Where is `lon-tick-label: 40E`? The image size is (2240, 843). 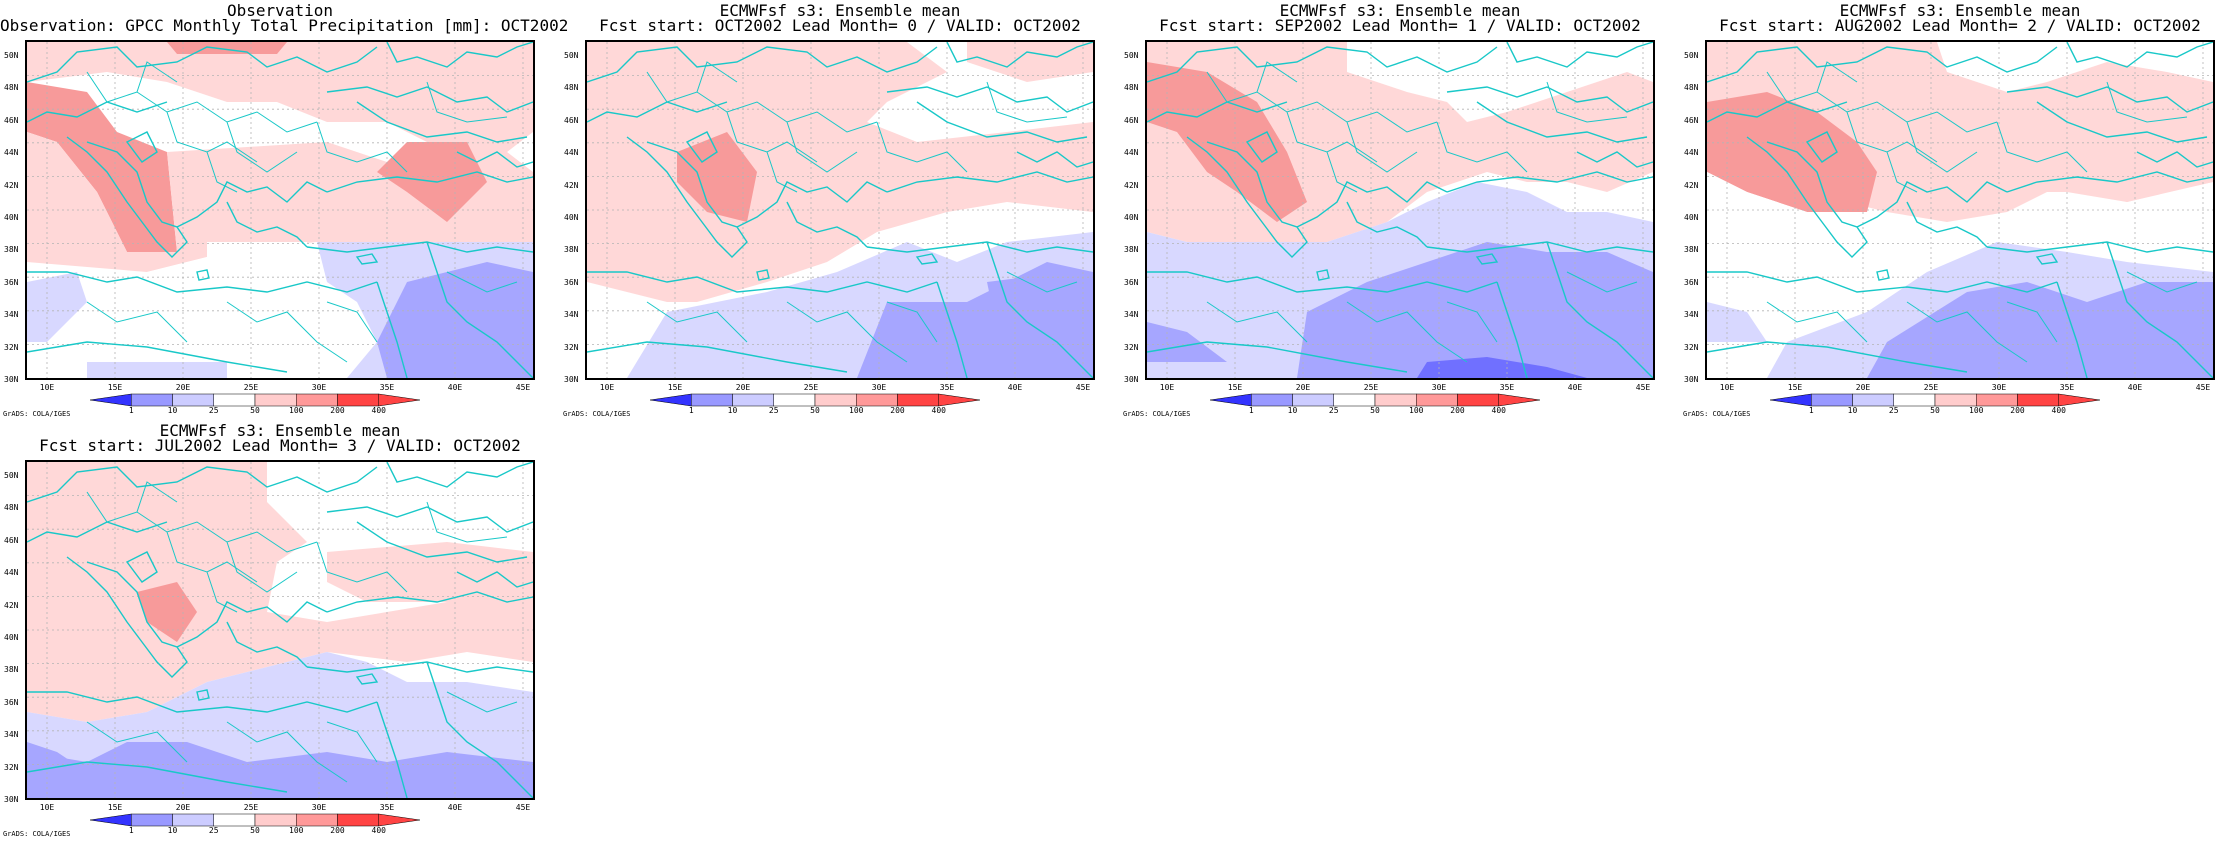
lon-tick-label: 40E is located at coordinates (2135, 387).